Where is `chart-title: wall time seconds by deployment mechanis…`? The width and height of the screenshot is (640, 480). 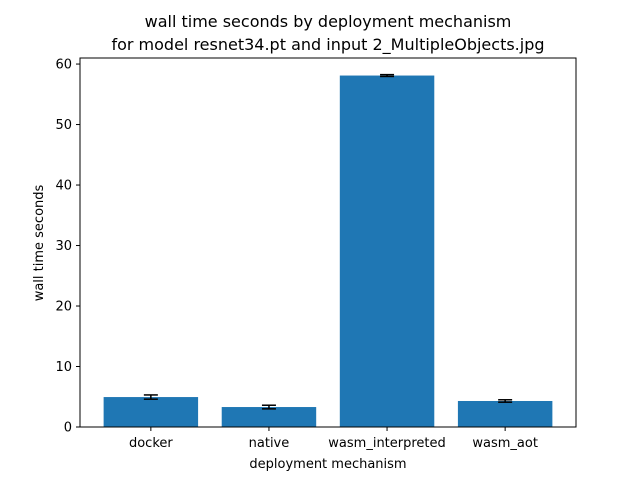 chart-title: wall time seconds by deployment mechanis… is located at coordinates (328, 21).